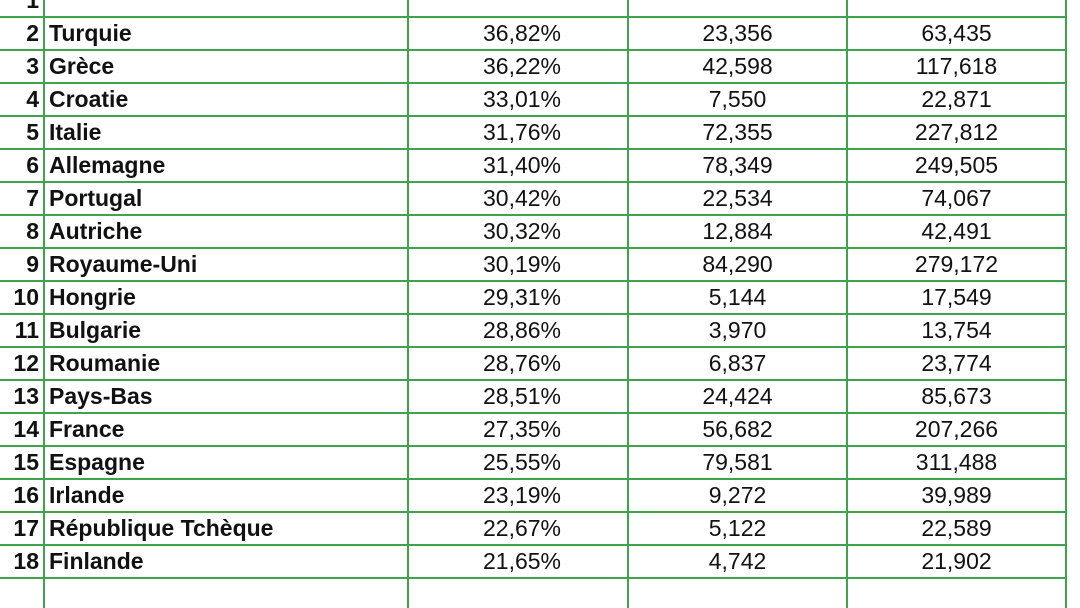  I want to click on value-1-cell: 4,742, so click(737, 561).